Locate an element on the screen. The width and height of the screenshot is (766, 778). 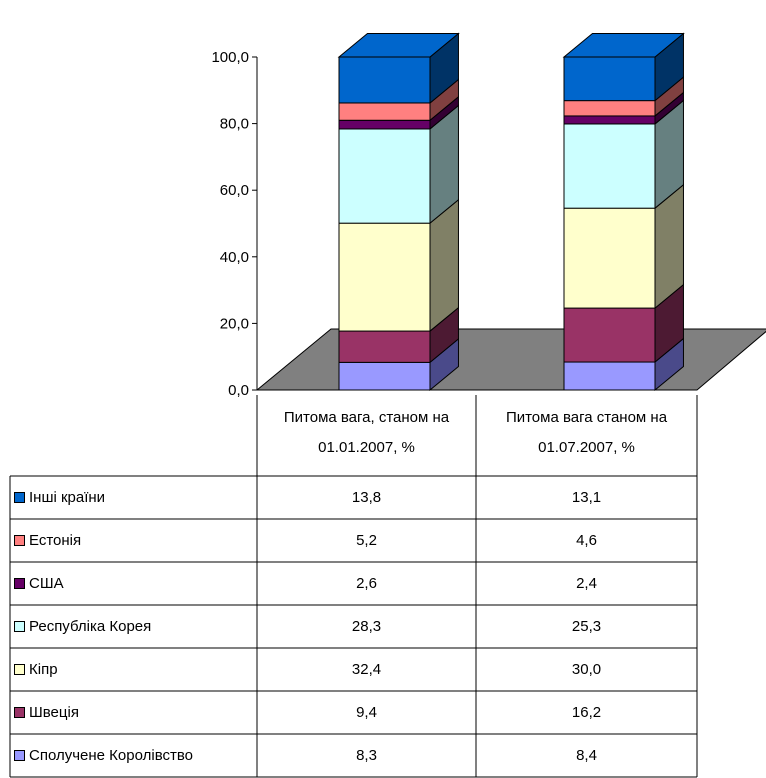
data-label: 32,4 is located at coordinates (366, 669).